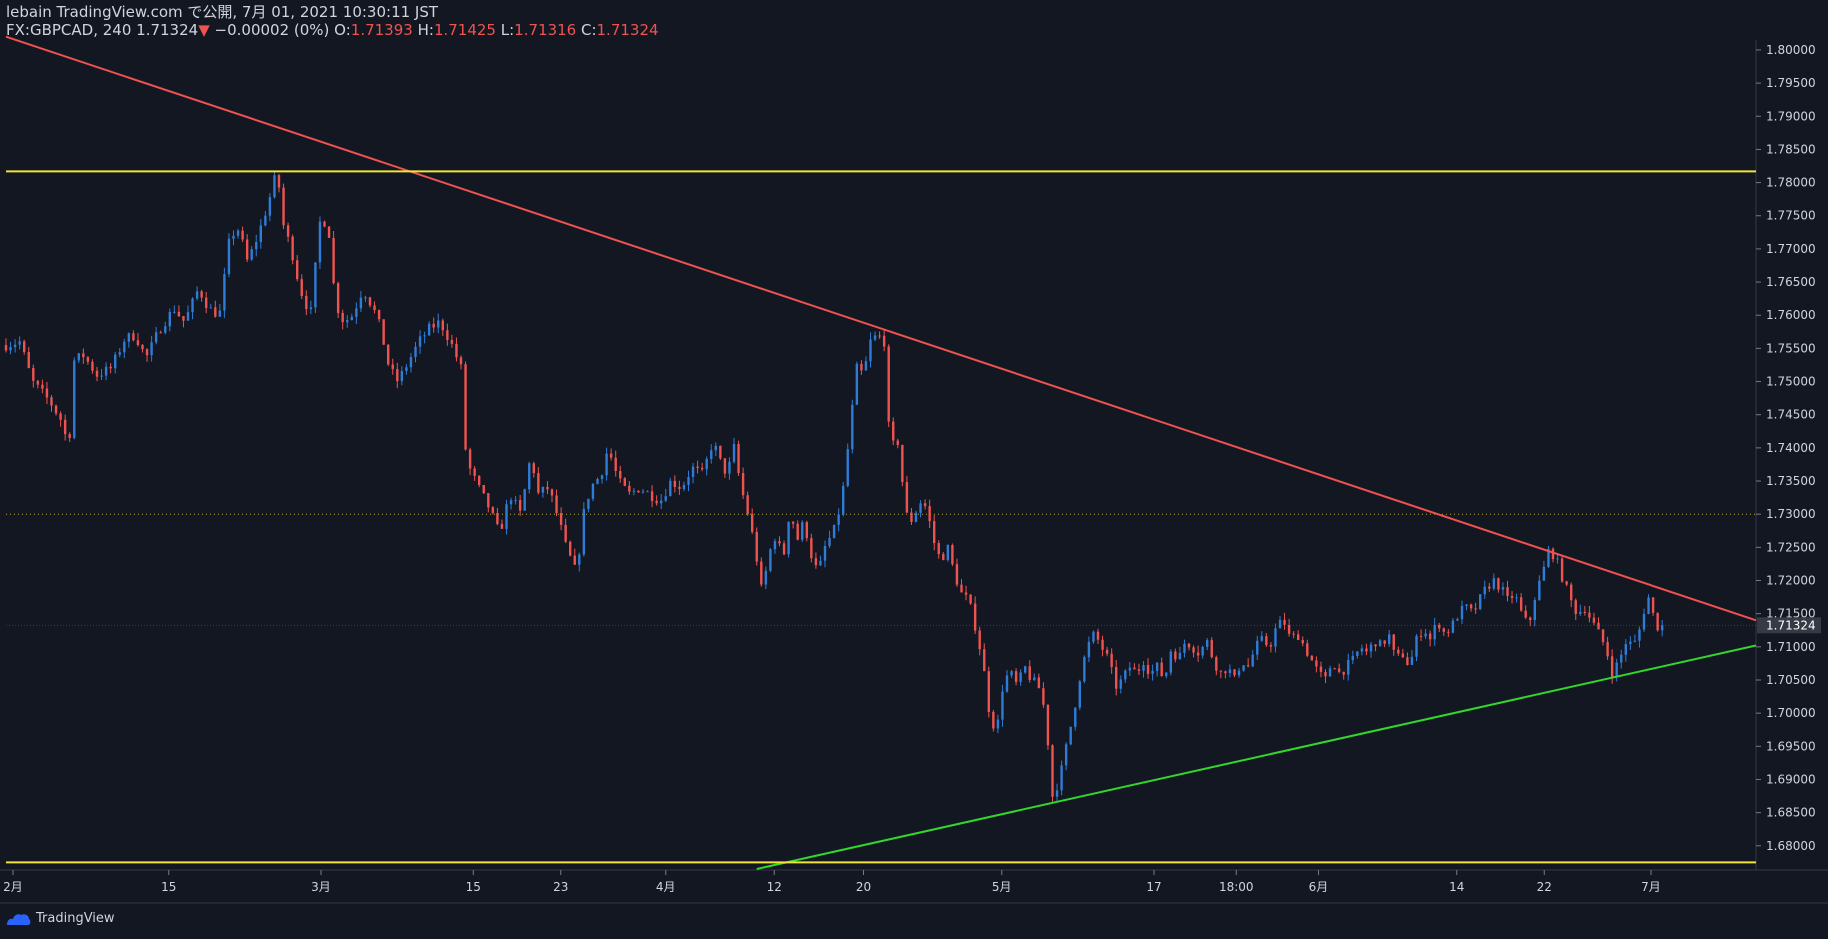 The height and width of the screenshot is (939, 1828). I want to click on last-price-tag-label: 1.71324, so click(1791, 625).